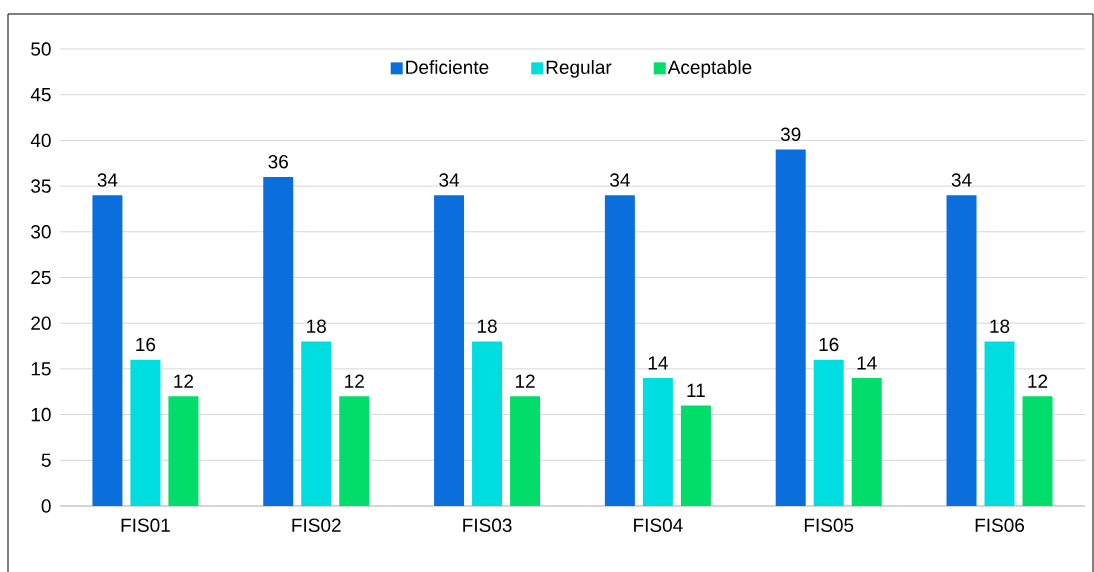 The image size is (1094, 572). What do you see at coordinates (790, 134) in the screenshot?
I see `data-label: 39` at bounding box center [790, 134].